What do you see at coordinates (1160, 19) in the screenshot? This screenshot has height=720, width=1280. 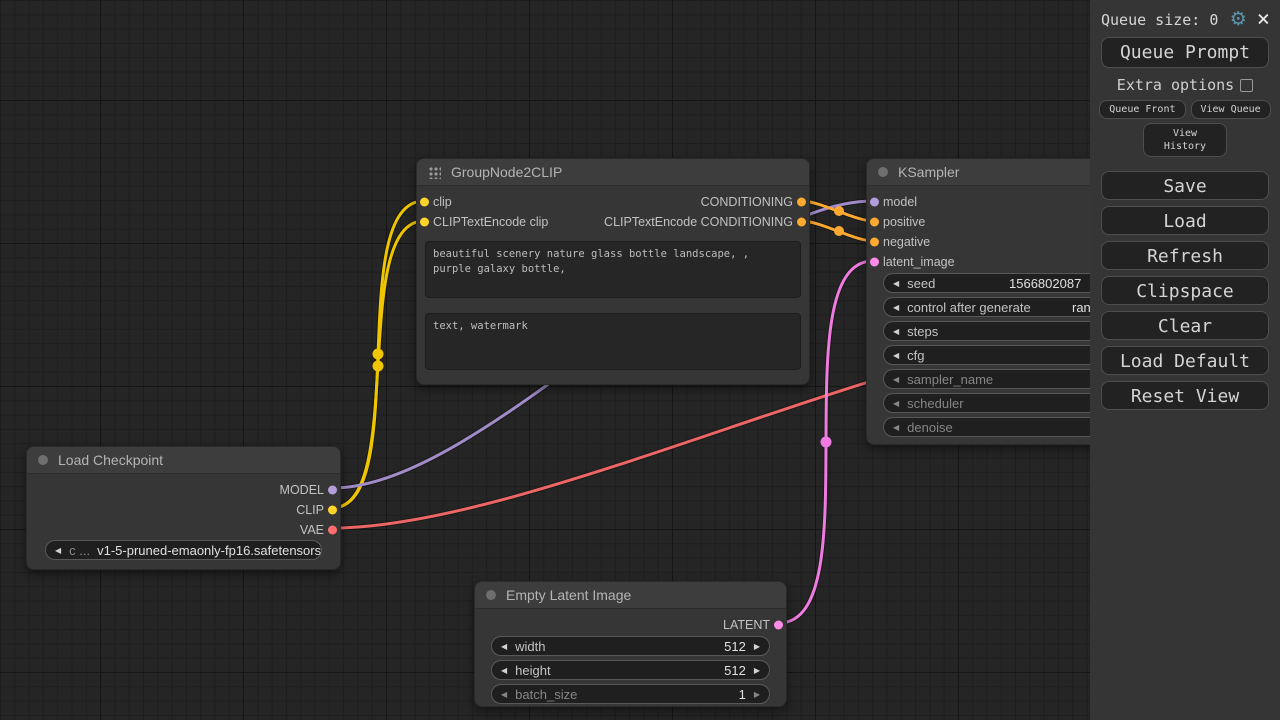 I see `queue-size-label: Queue size: 0` at bounding box center [1160, 19].